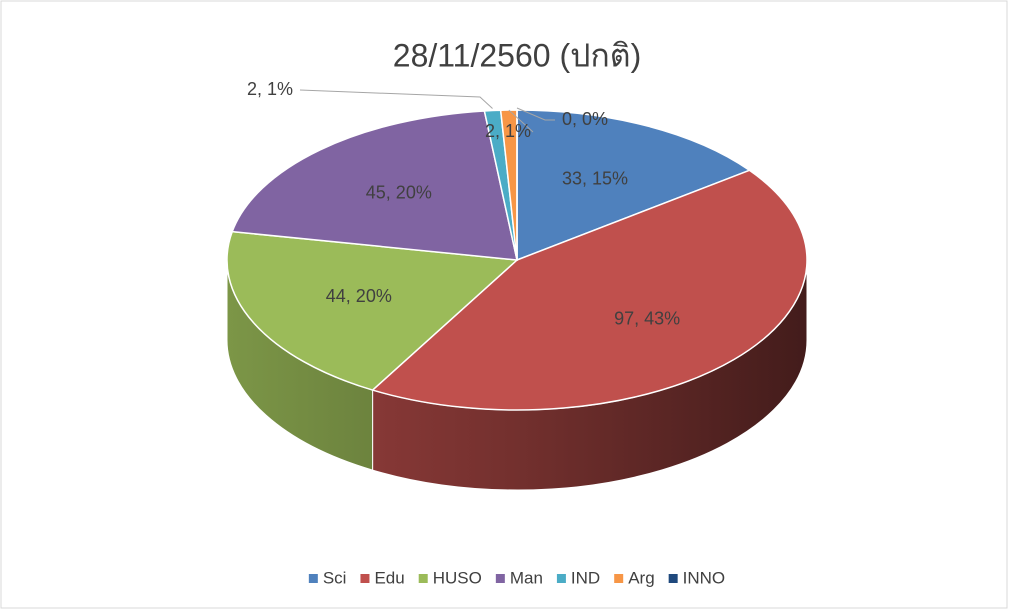 The image size is (1009, 610). What do you see at coordinates (647, 318) in the screenshot?
I see `data-label: 97, 43%` at bounding box center [647, 318].